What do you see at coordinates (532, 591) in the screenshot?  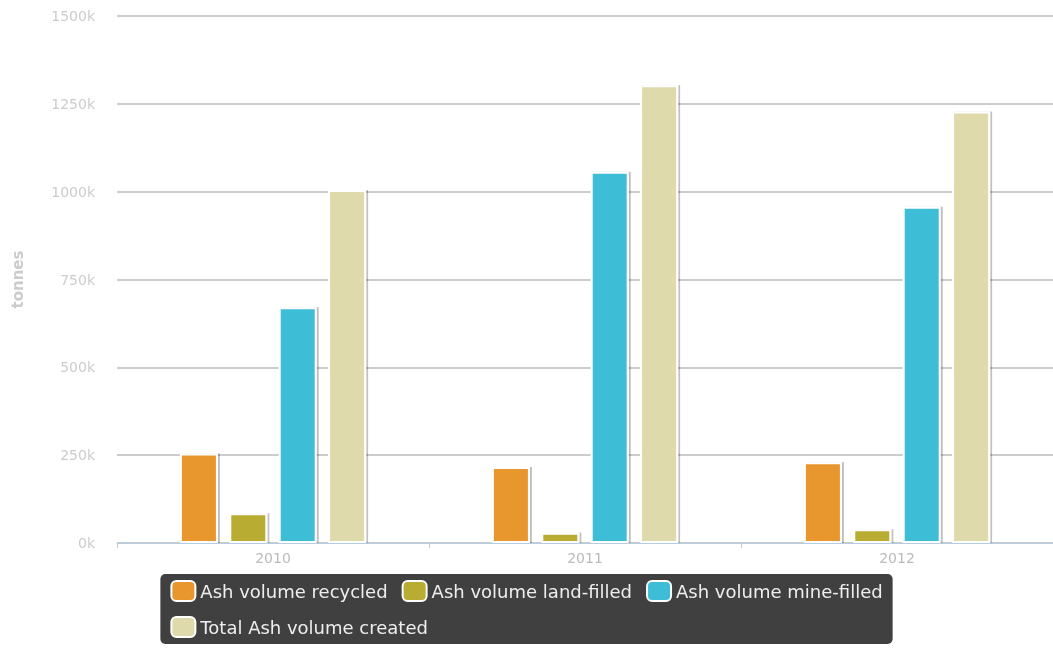 I see `legend-label: Ash volume land-filled` at bounding box center [532, 591].